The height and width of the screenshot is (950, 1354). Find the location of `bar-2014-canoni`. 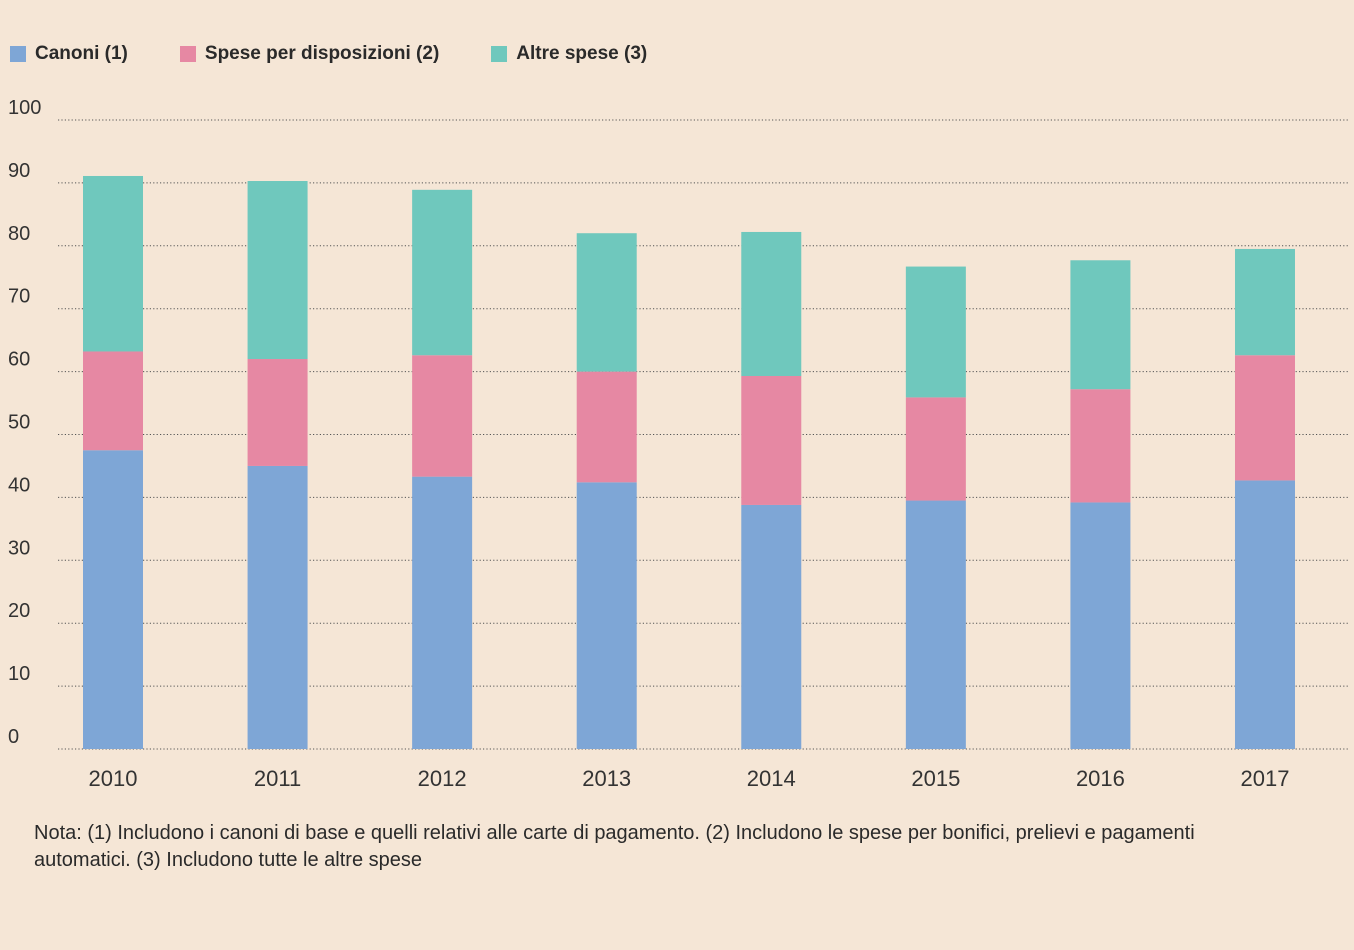

bar-2014-canoni is located at coordinates (771, 626).